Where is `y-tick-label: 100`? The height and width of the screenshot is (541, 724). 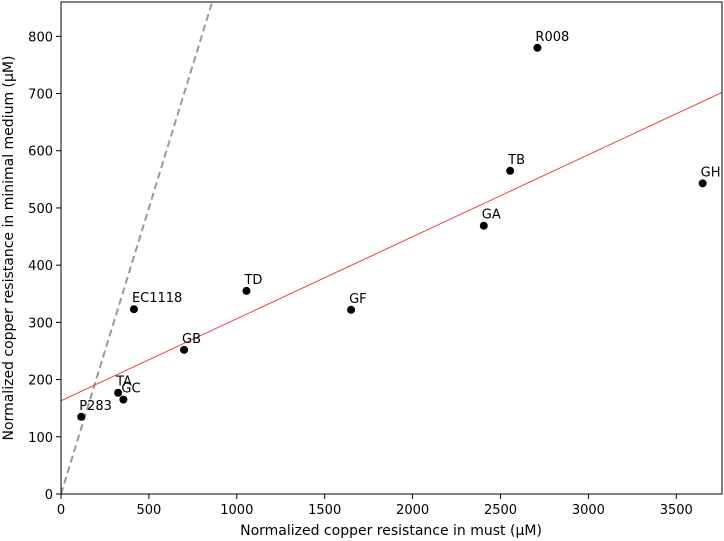
y-tick-label: 100 is located at coordinates (40, 438).